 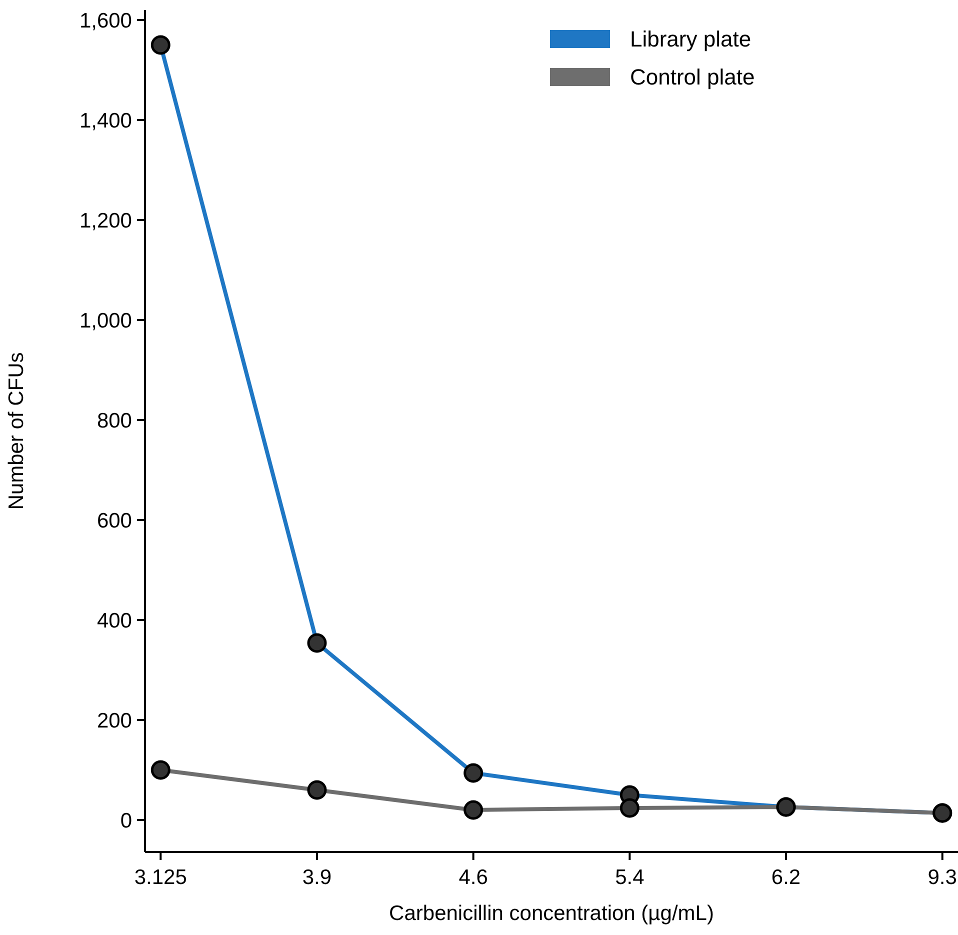 I want to click on x-tick-label: 5.4, so click(x=630, y=877).